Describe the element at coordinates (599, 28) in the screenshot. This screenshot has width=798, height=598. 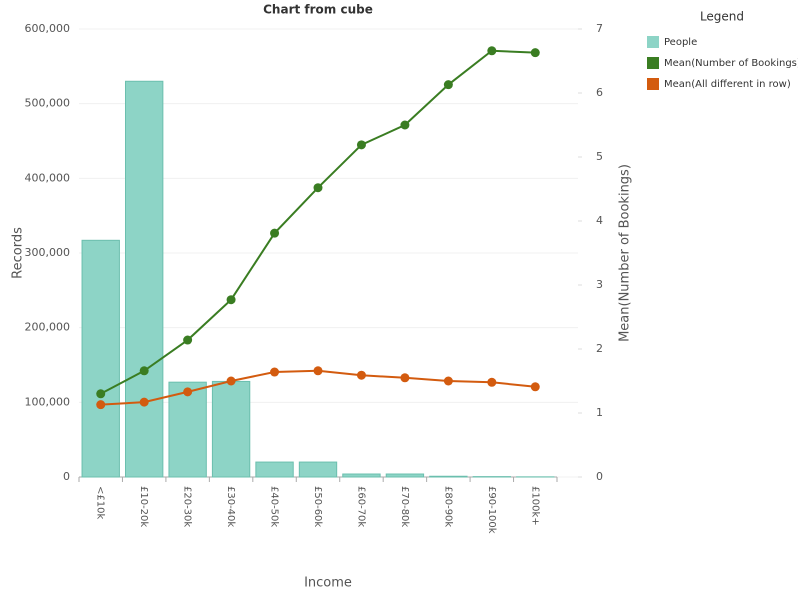
I see `y2-tick-label: 7` at that location.